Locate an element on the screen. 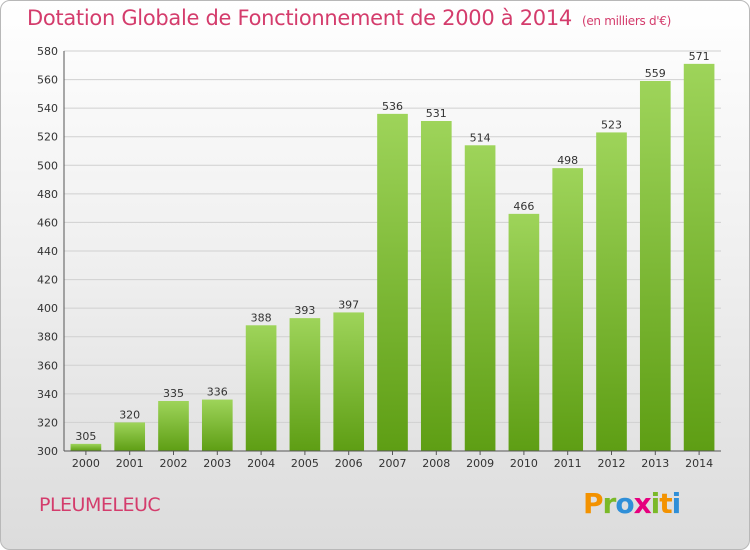  x-tick-label: 2001 is located at coordinates (130, 463).